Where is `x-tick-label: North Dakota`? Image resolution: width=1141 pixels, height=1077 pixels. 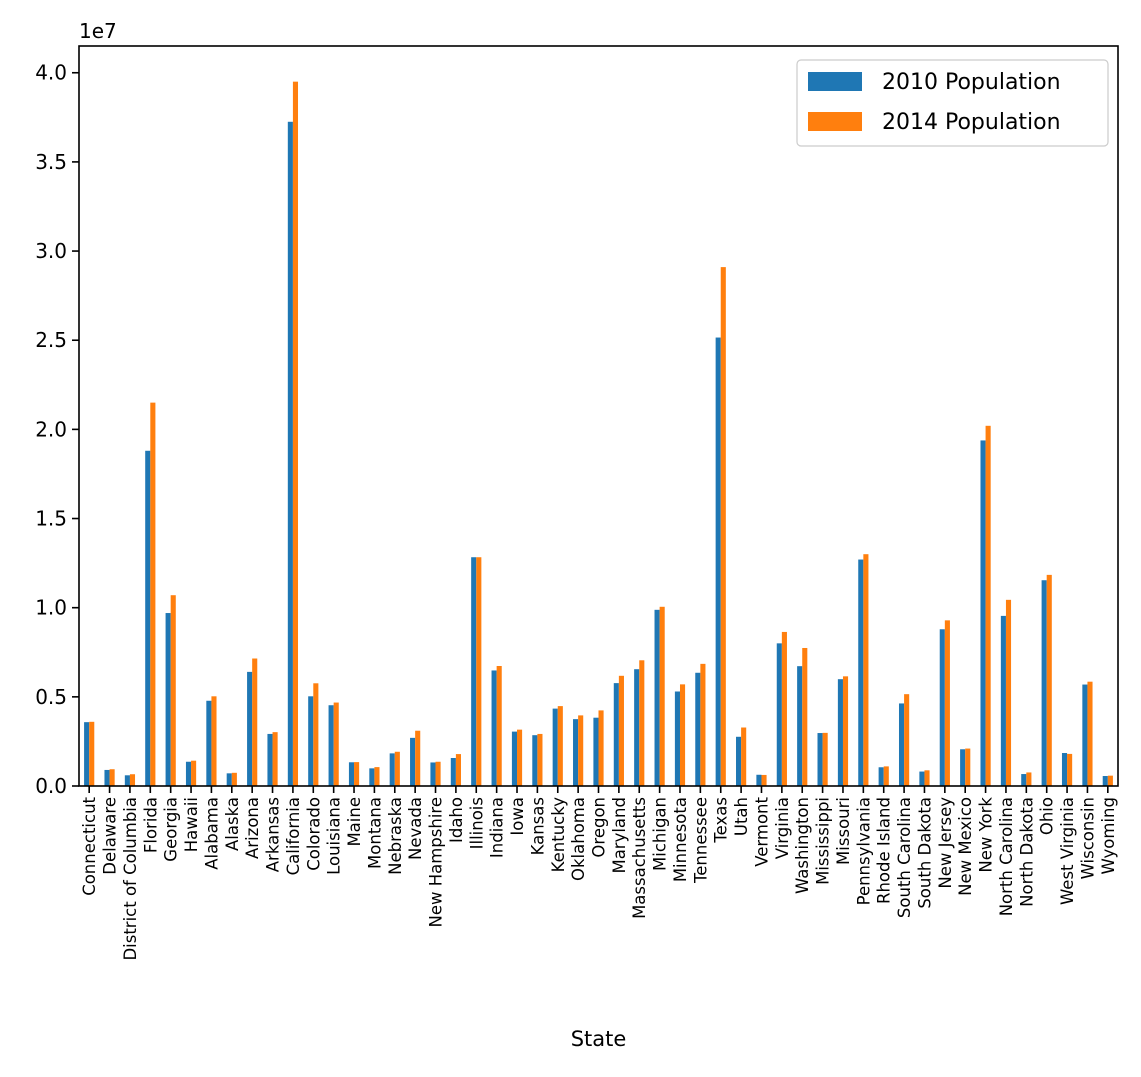 x-tick-label: North Dakota is located at coordinates (1026, 852).